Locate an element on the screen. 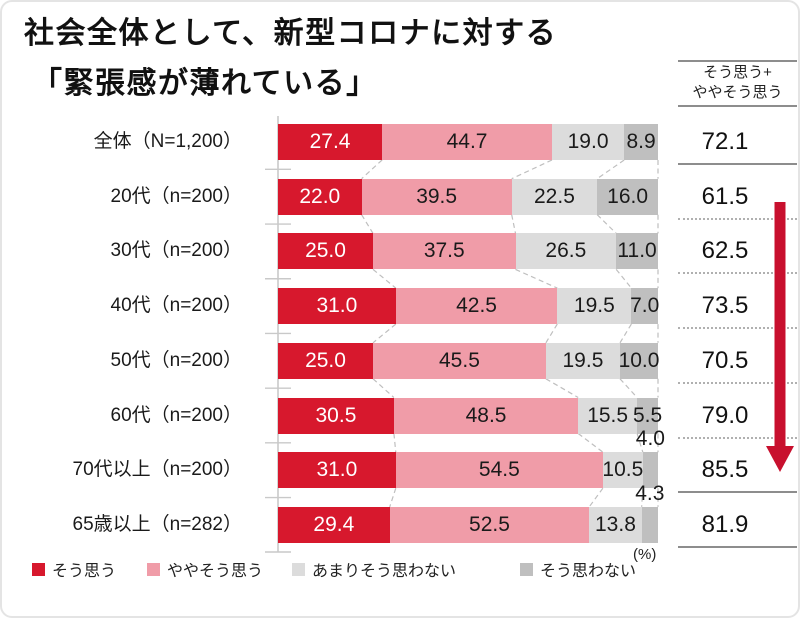  bar-segment-s1: 31.0 is located at coordinates (337, 306).